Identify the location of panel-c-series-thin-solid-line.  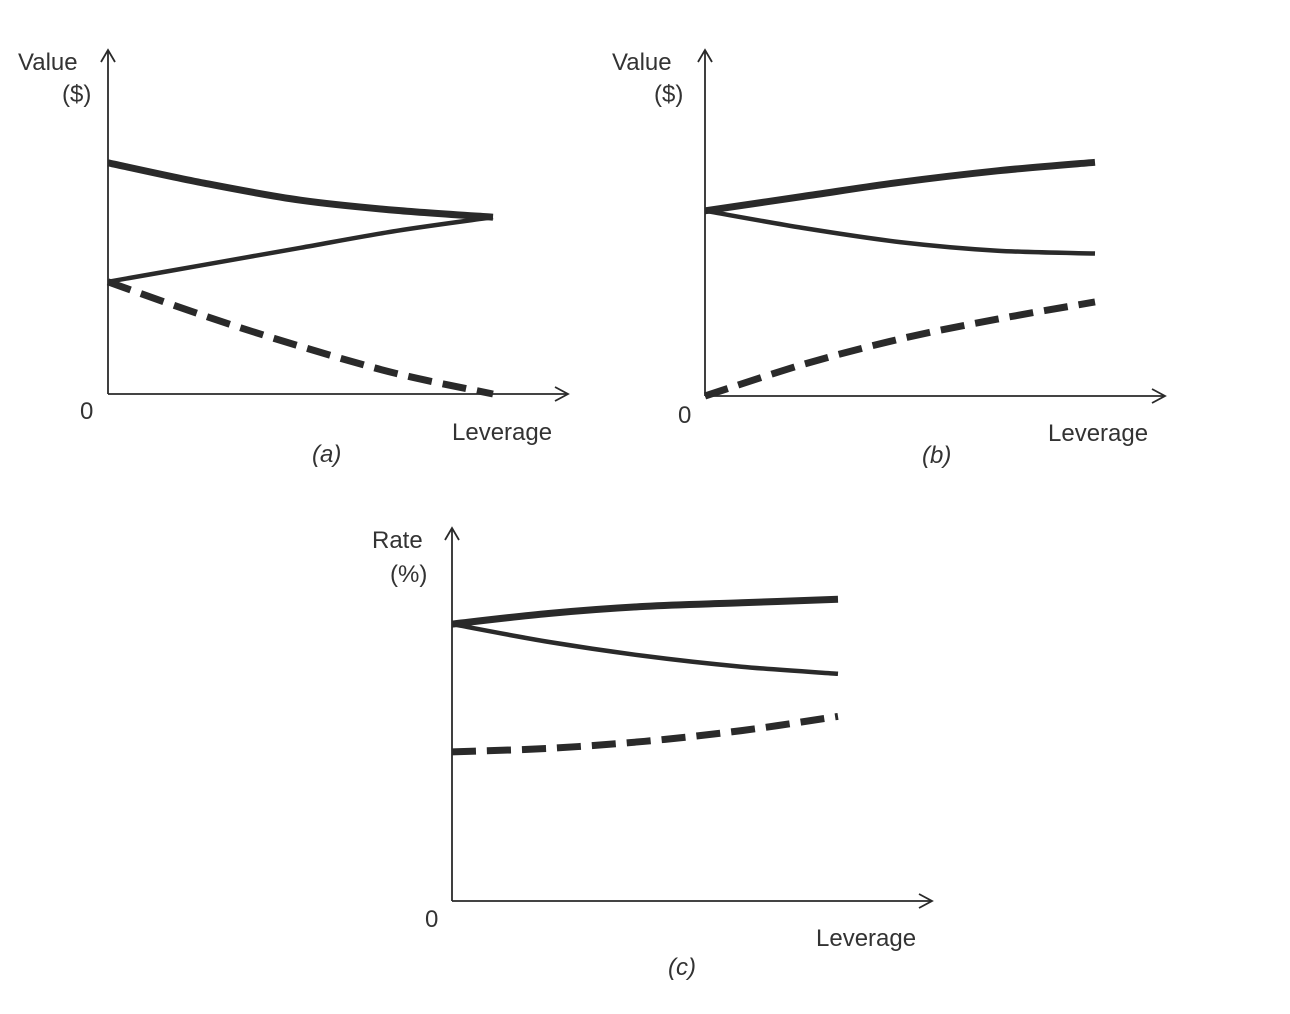
(645, 649).